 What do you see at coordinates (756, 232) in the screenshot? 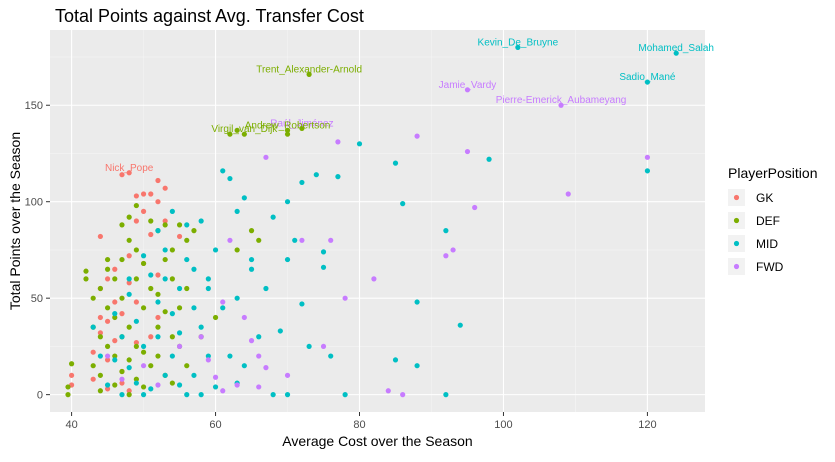
I see `legend-items: GK DEF MID FWD` at bounding box center [756, 232].